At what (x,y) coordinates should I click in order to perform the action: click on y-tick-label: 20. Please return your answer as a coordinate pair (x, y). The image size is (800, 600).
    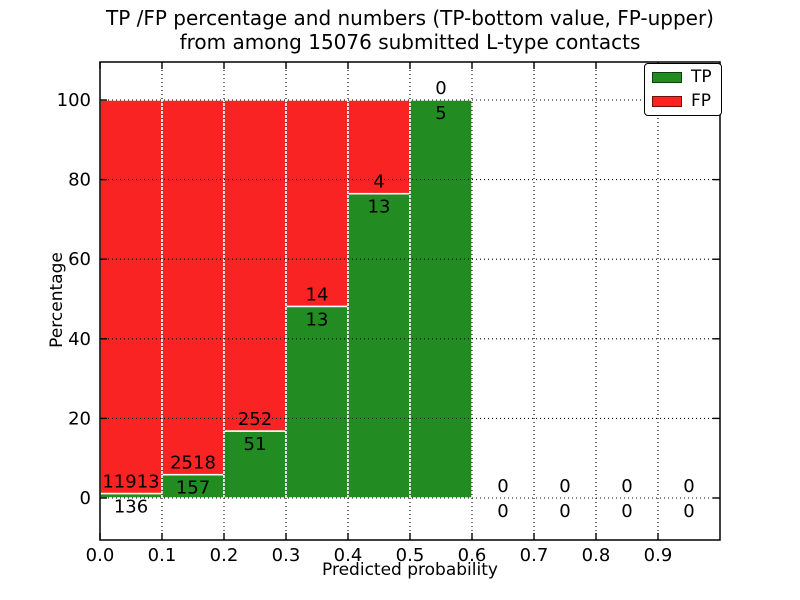
    Looking at the image, I should click on (79, 418).